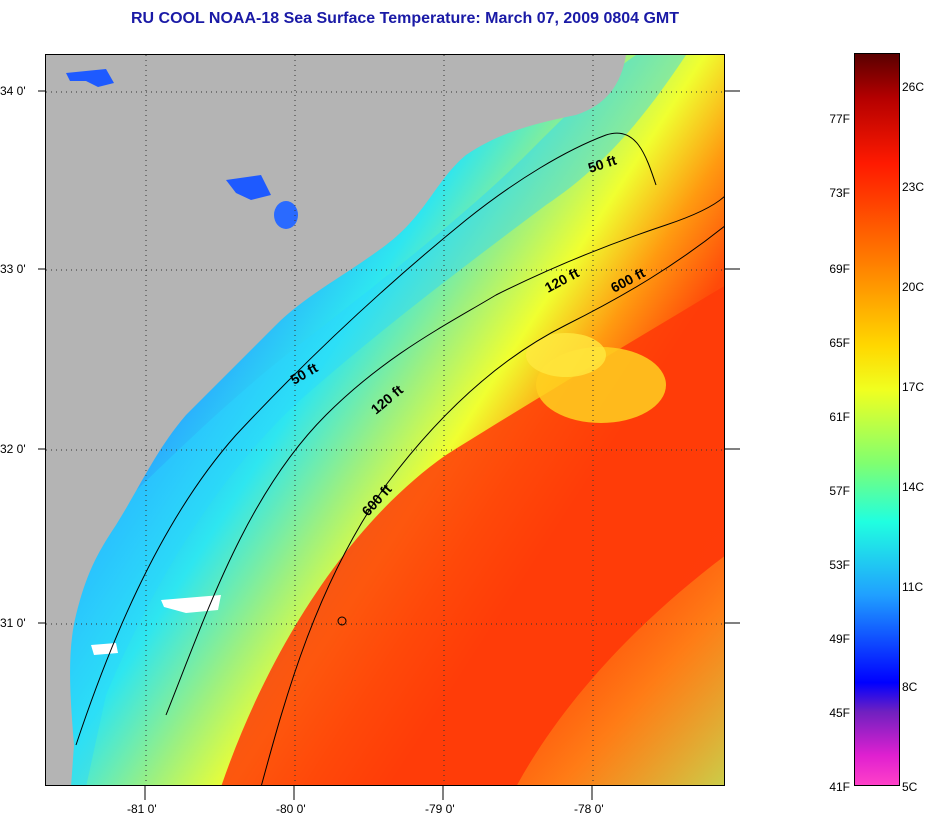 The width and height of the screenshot is (928, 817). What do you see at coordinates (839, 343) in the screenshot?
I see `colorbar-f-65: 65F` at bounding box center [839, 343].